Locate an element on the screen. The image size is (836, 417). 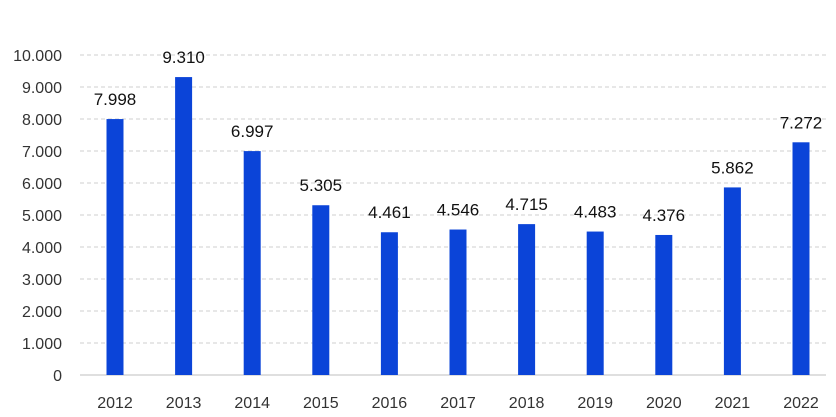
x-tick-label: 2017 is located at coordinates (458, 403).